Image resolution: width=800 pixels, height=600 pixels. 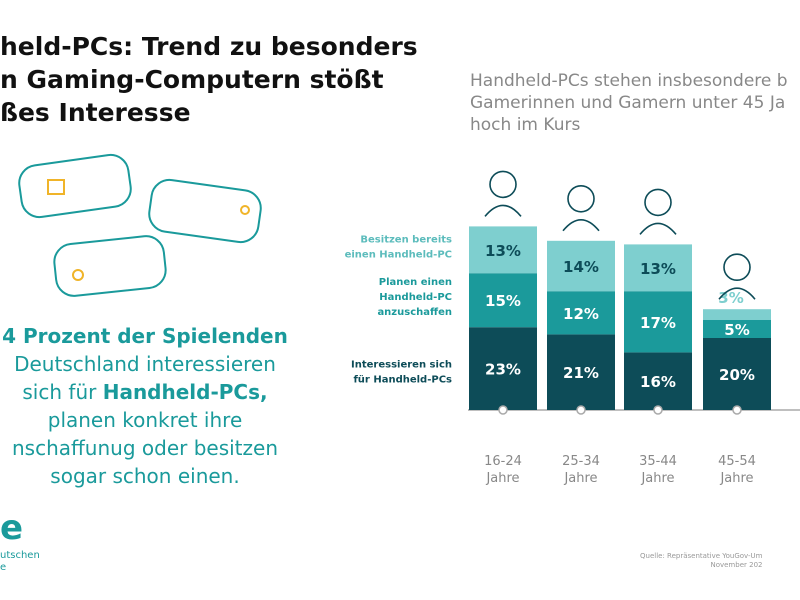 I want to click on value-label: 15%, so click(x=503, y=301).